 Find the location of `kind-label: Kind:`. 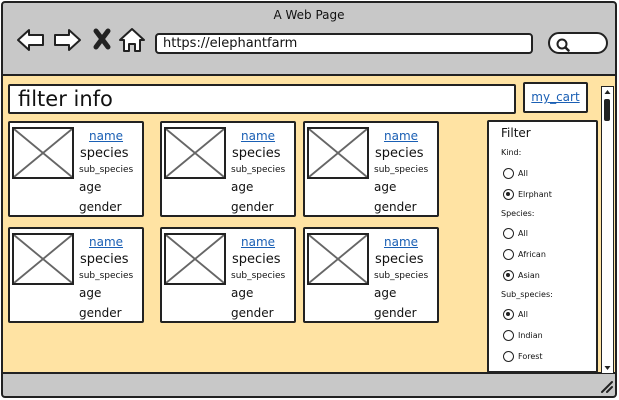

kind-label: Kind: is located at coordinates (511, 152).